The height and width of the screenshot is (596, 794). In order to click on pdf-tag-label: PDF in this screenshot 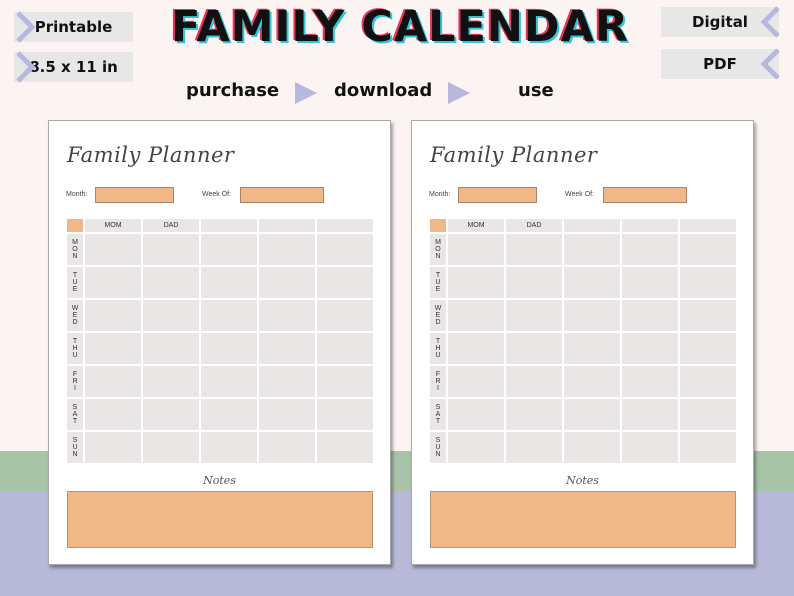, I will do `click(720, 64)`.